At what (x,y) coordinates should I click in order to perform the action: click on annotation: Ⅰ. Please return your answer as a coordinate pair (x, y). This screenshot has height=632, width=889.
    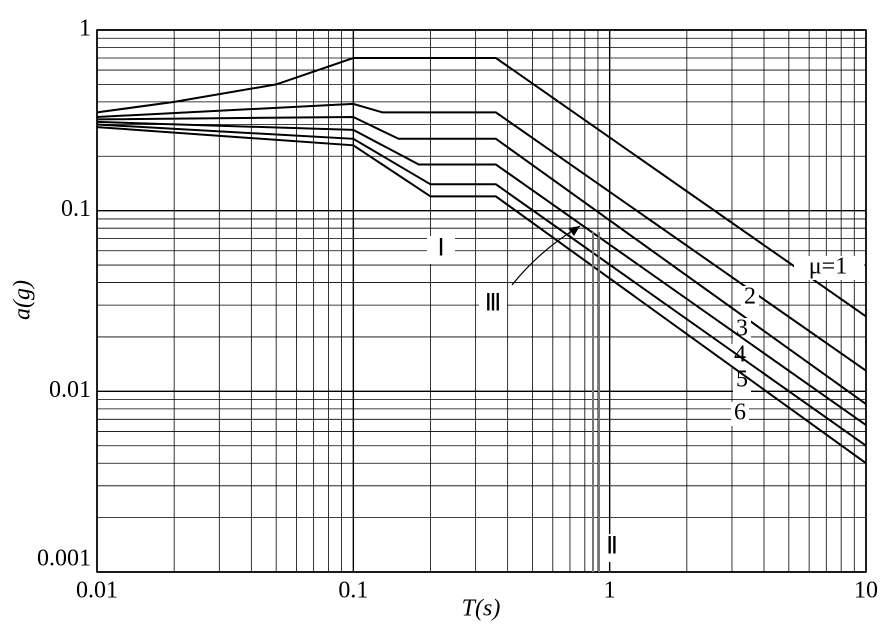
    Looking at the image, I should click on (440, 249).